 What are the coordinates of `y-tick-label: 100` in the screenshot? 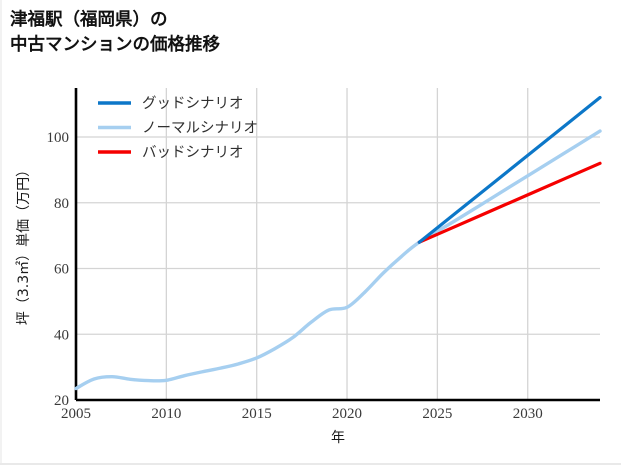 It's located at (58, 138).